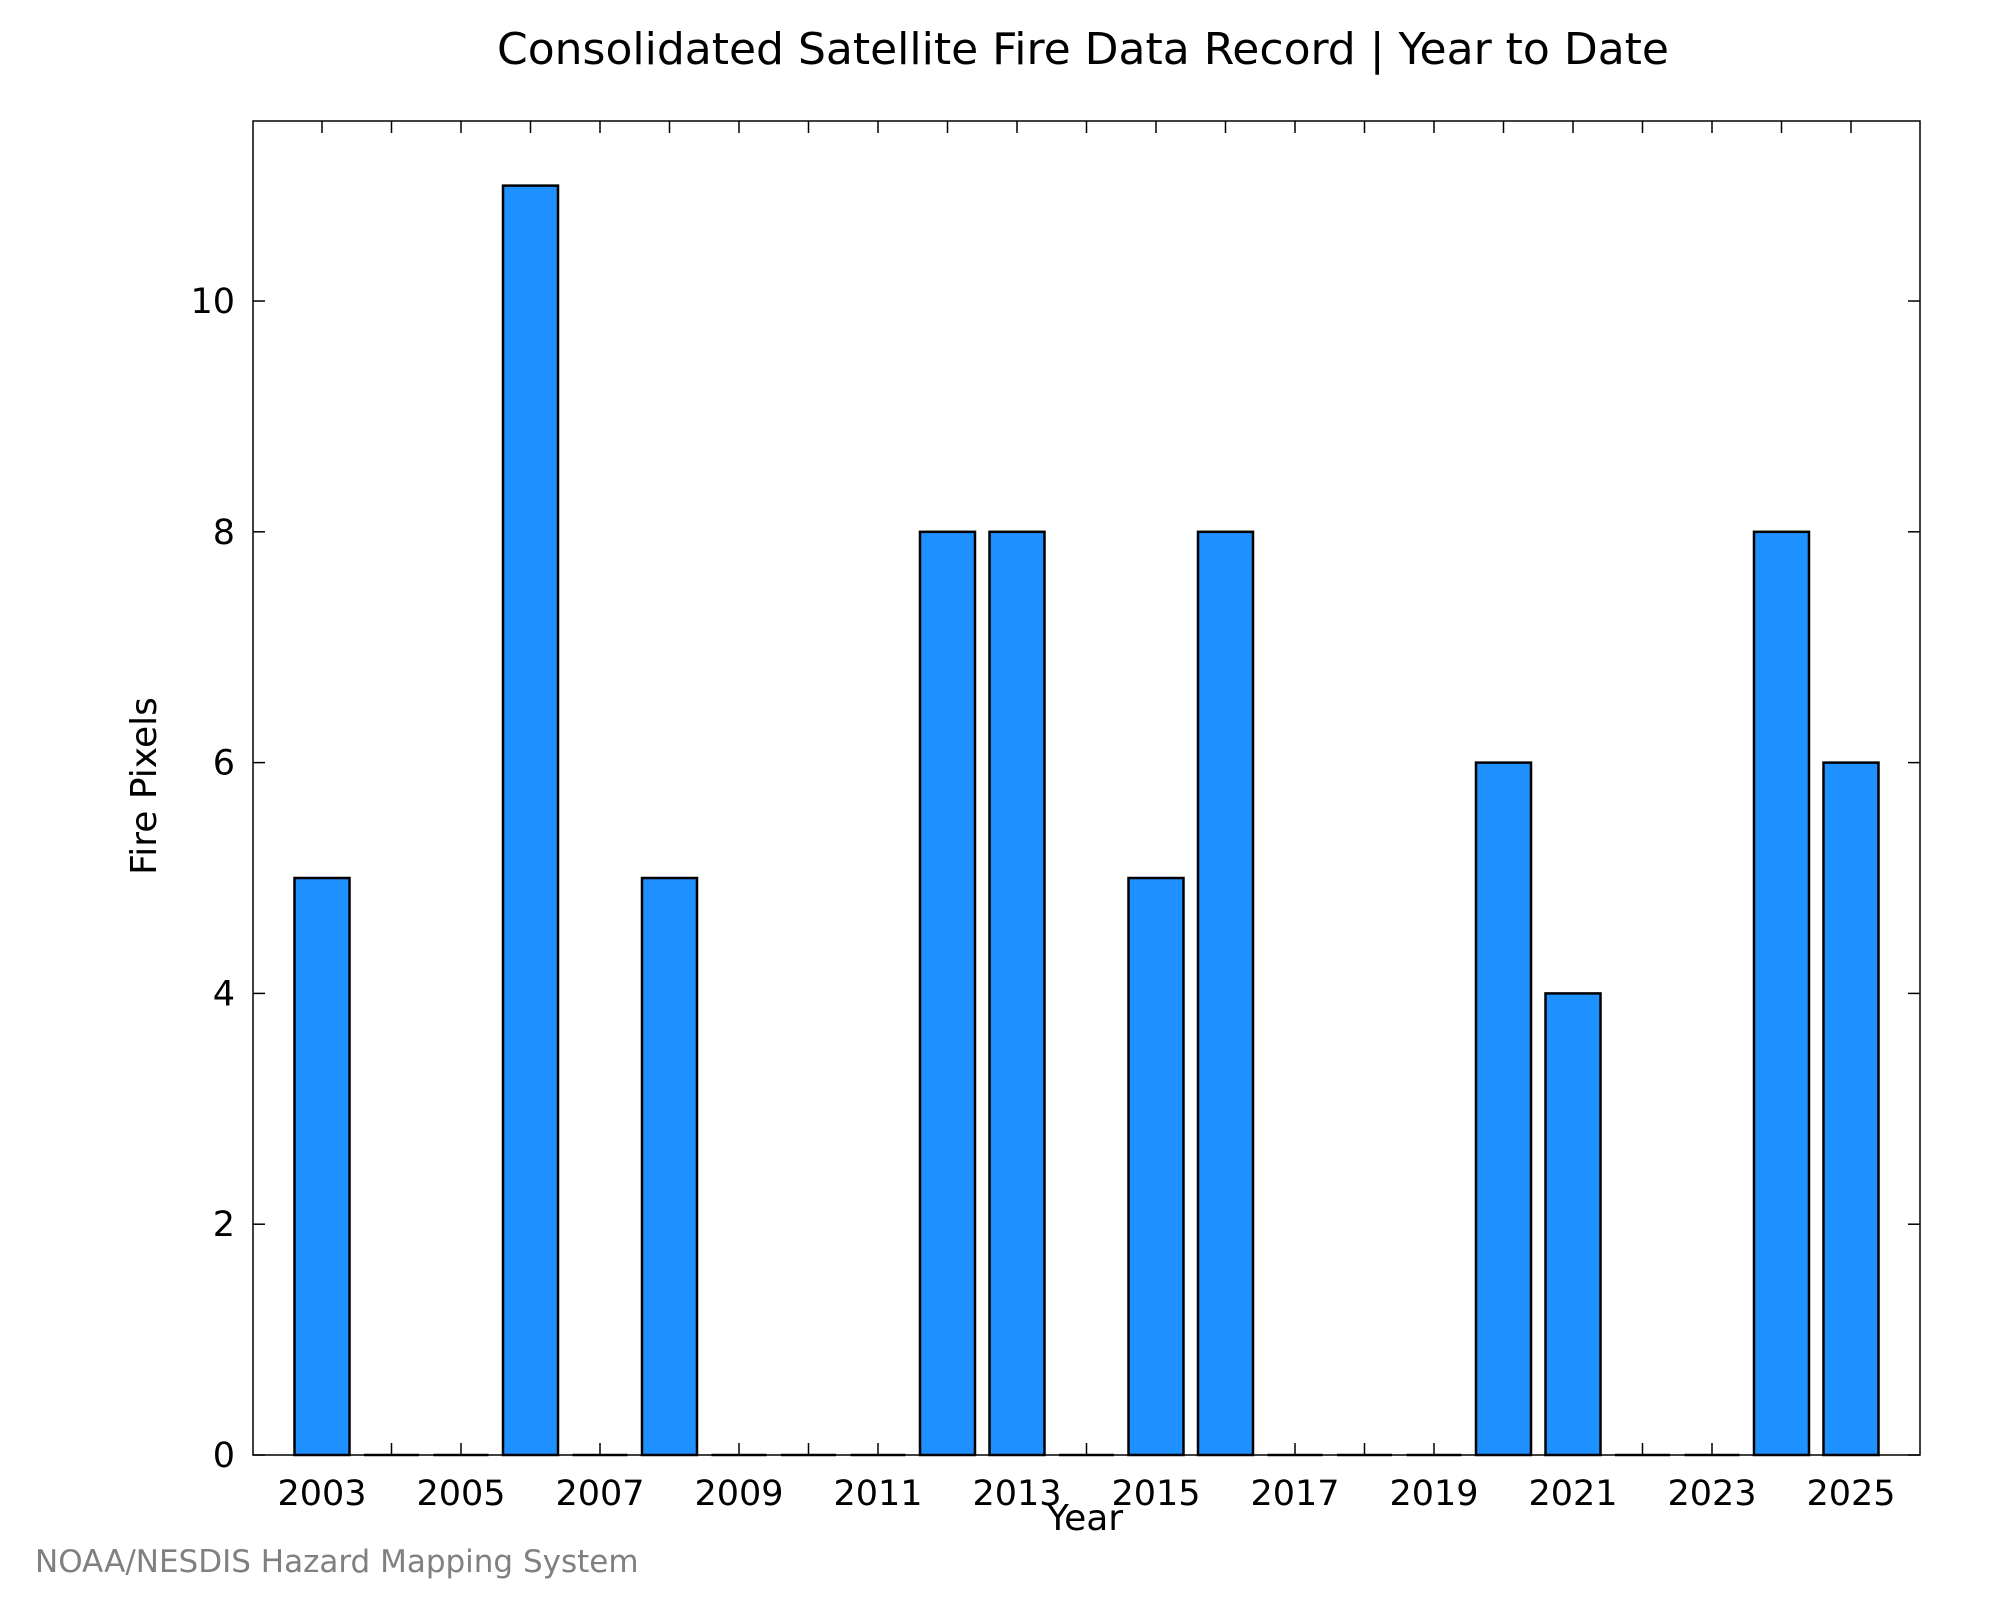  Describe the element at coordinates (224, 533) in the screenshot. I see `y-tick-label: 8` at that location.